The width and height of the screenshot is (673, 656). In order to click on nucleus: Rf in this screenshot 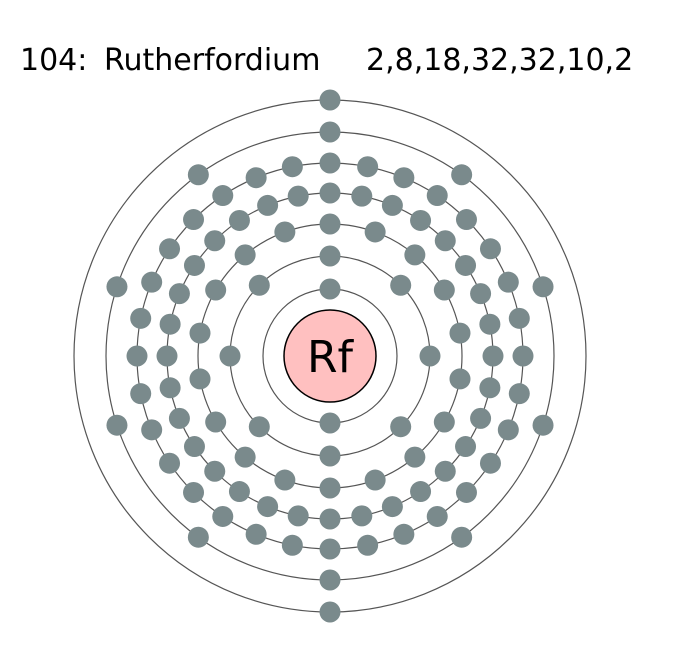, I will do `click(330, 356)`.